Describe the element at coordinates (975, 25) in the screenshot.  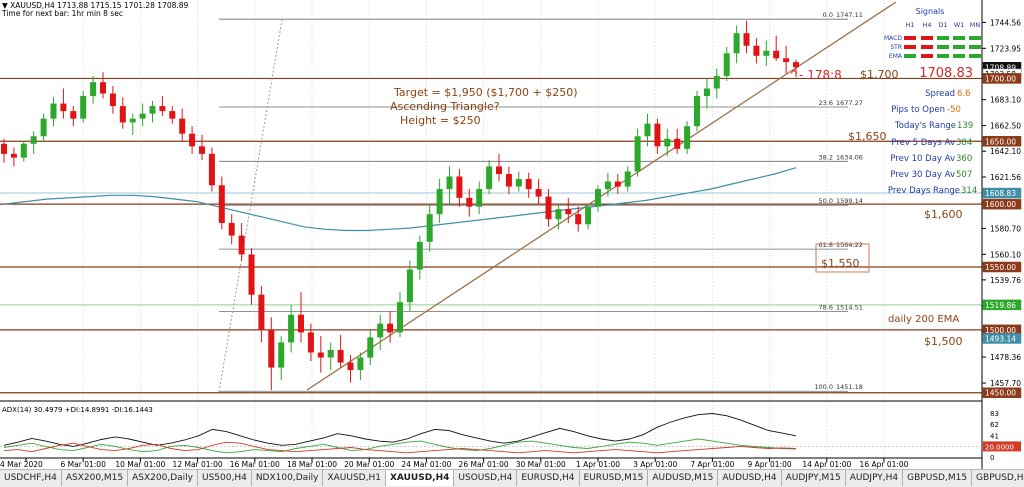
I see `signal-timeframe: MN` at that location.